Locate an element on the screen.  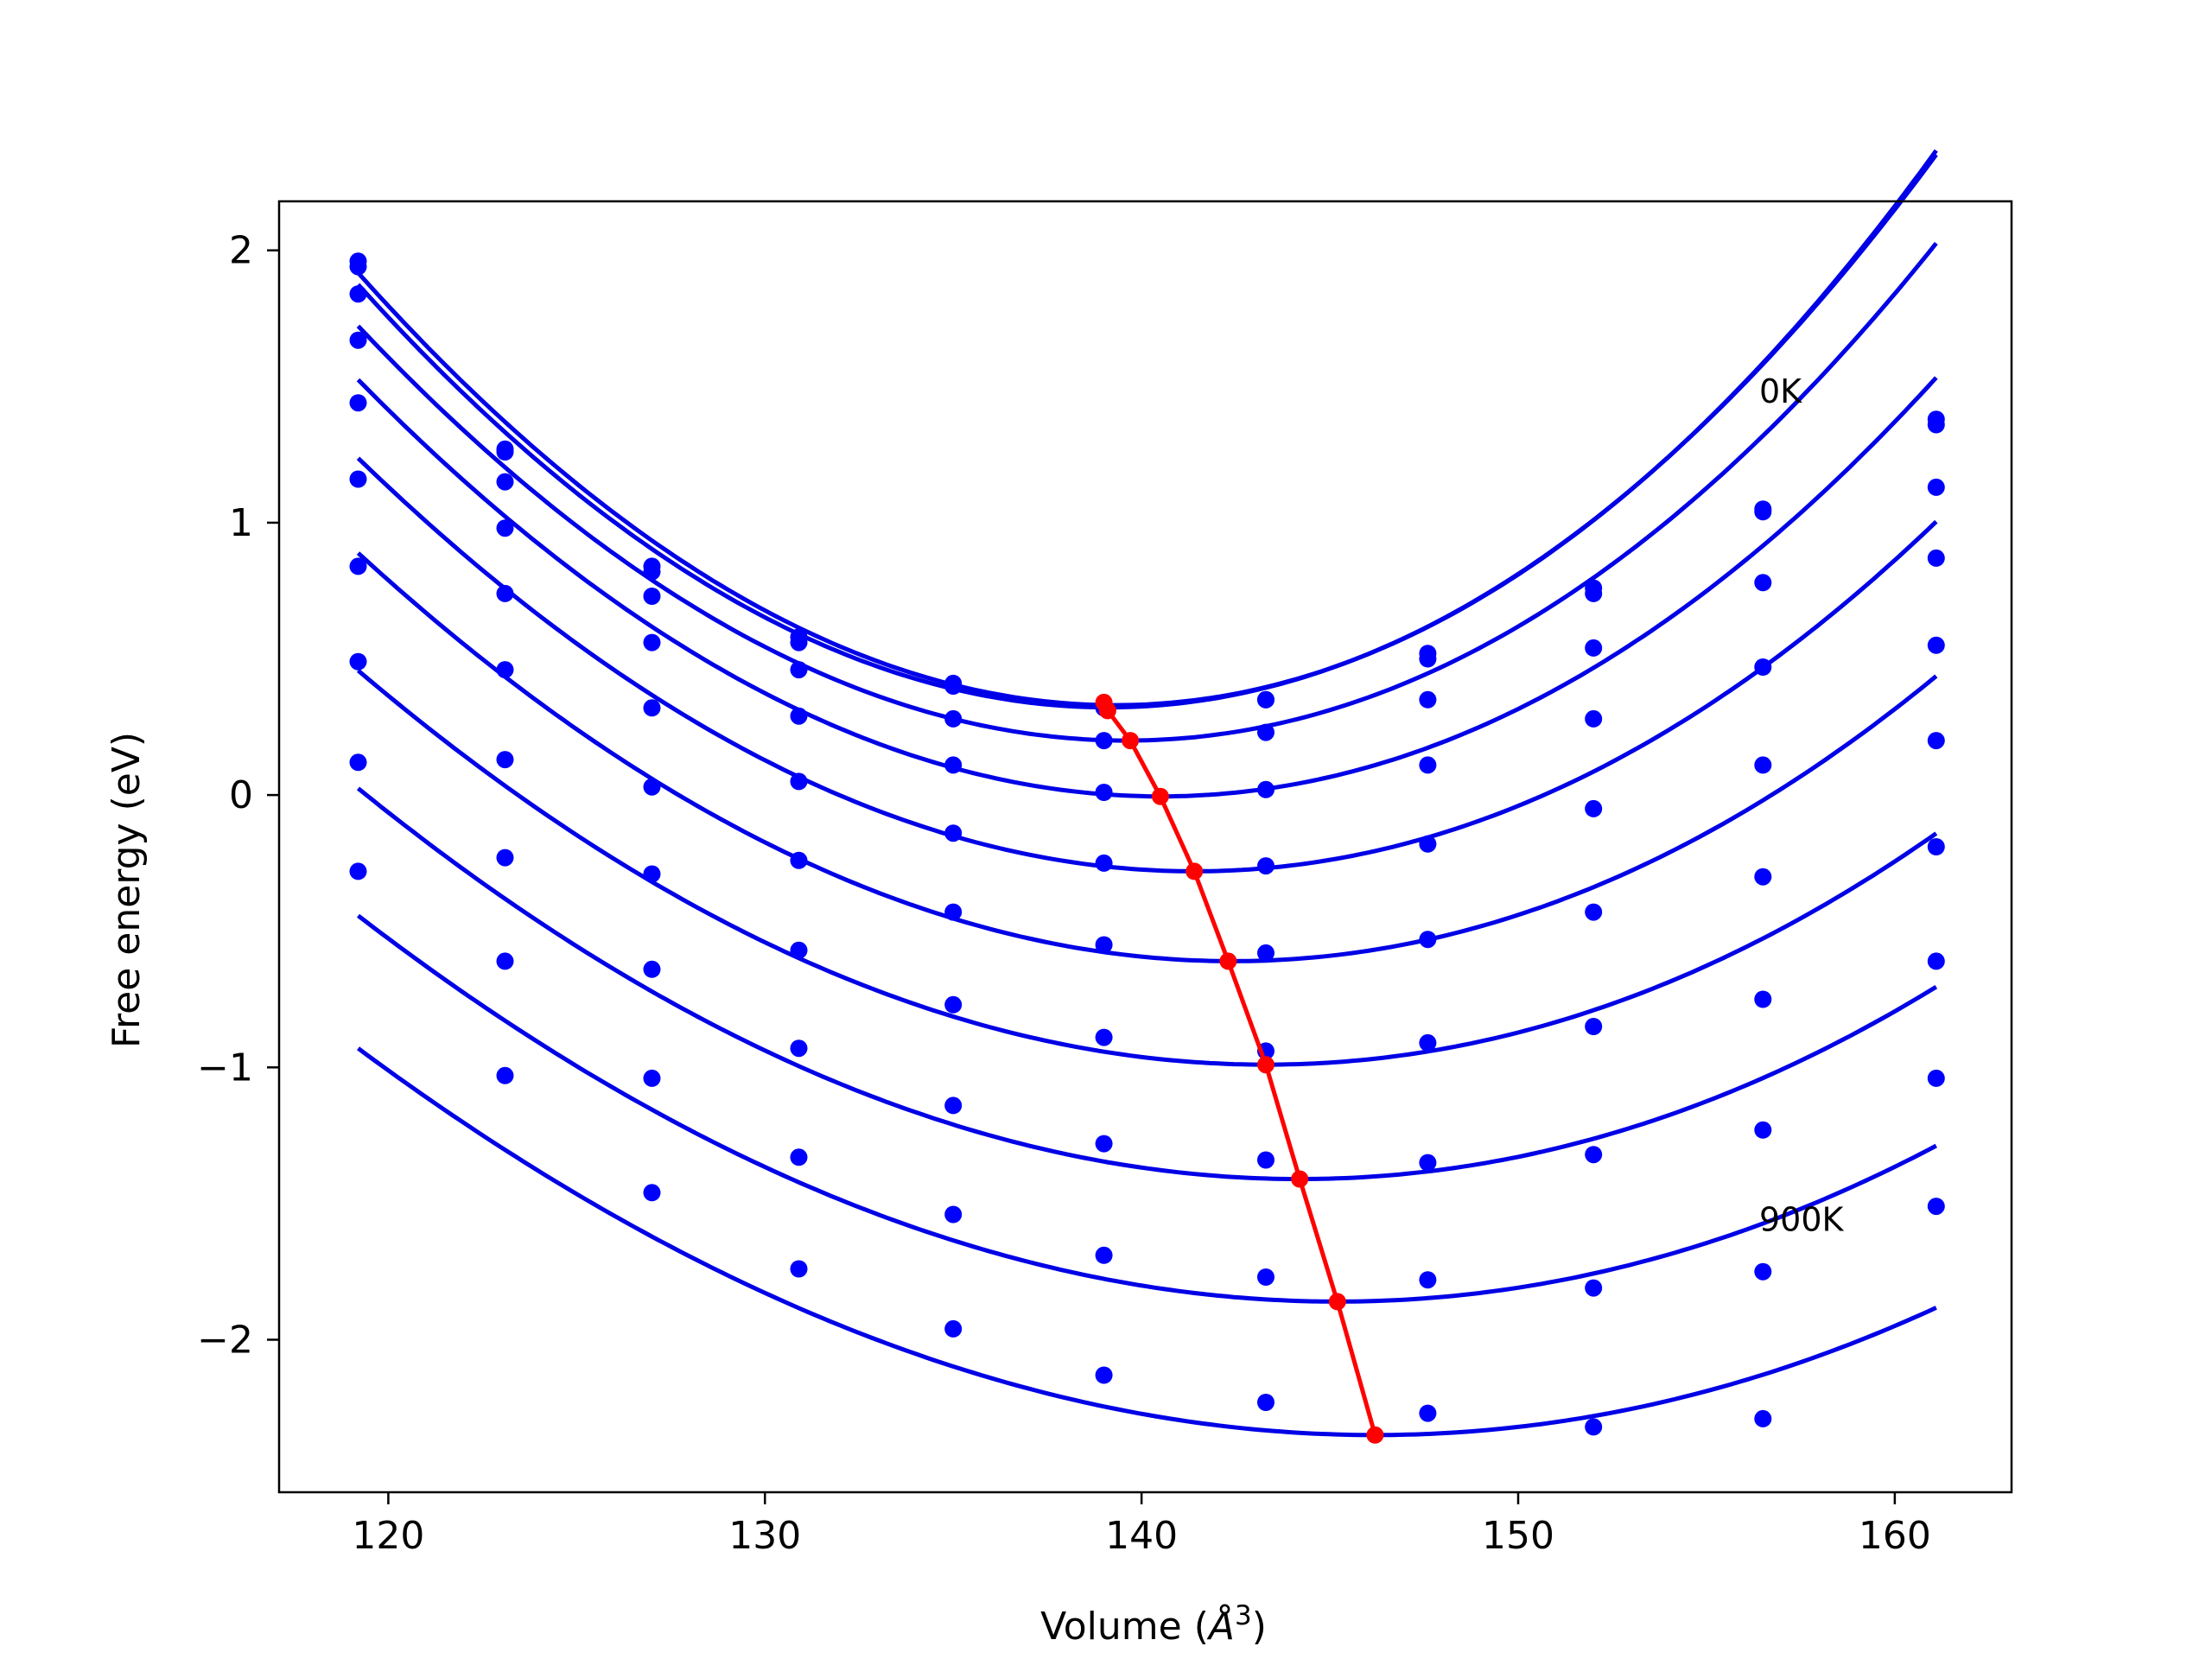
x-tick-label-120: 120 is located at coordinates (388, 1536).